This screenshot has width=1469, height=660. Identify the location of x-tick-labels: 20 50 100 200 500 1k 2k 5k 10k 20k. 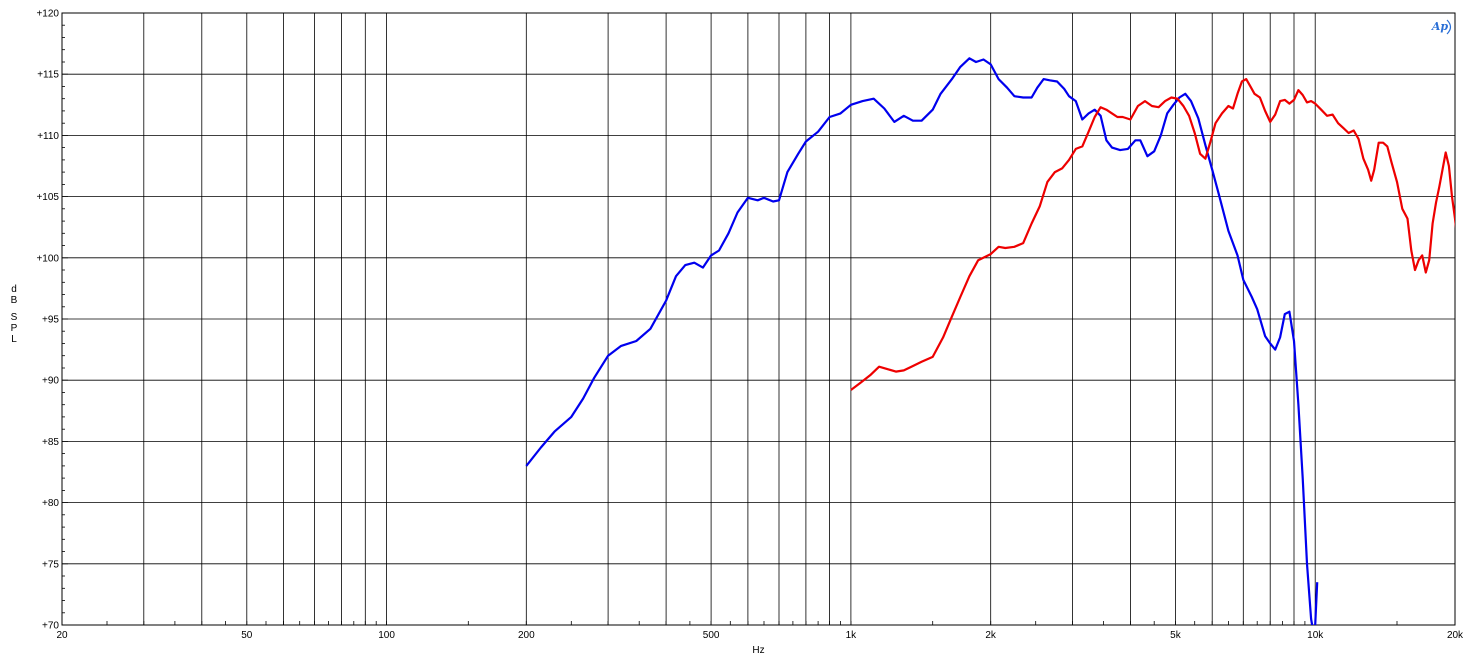
(760, 635).